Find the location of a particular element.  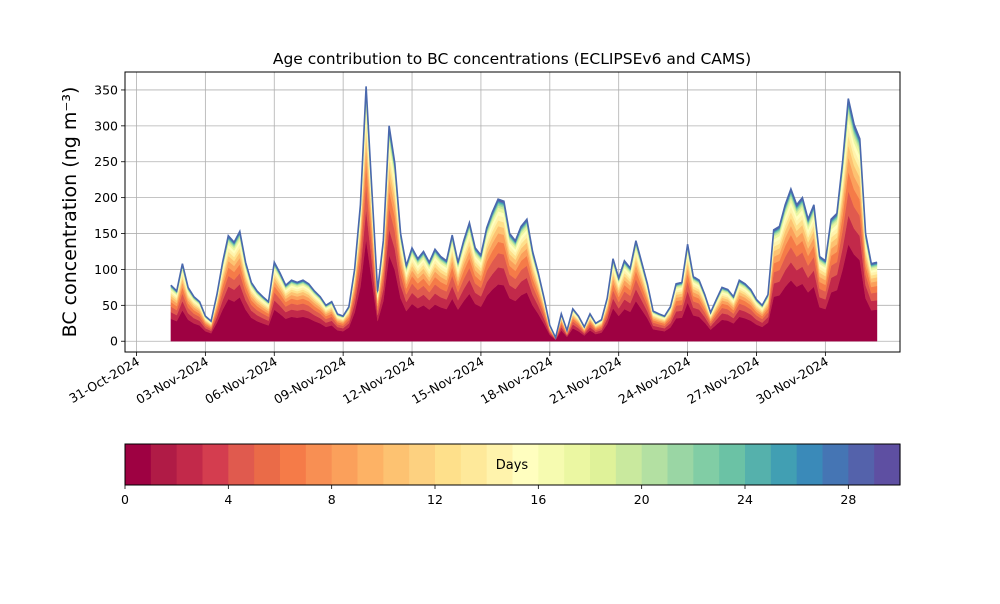

y-tick-label: 200 is located at coordinates (106, 197).